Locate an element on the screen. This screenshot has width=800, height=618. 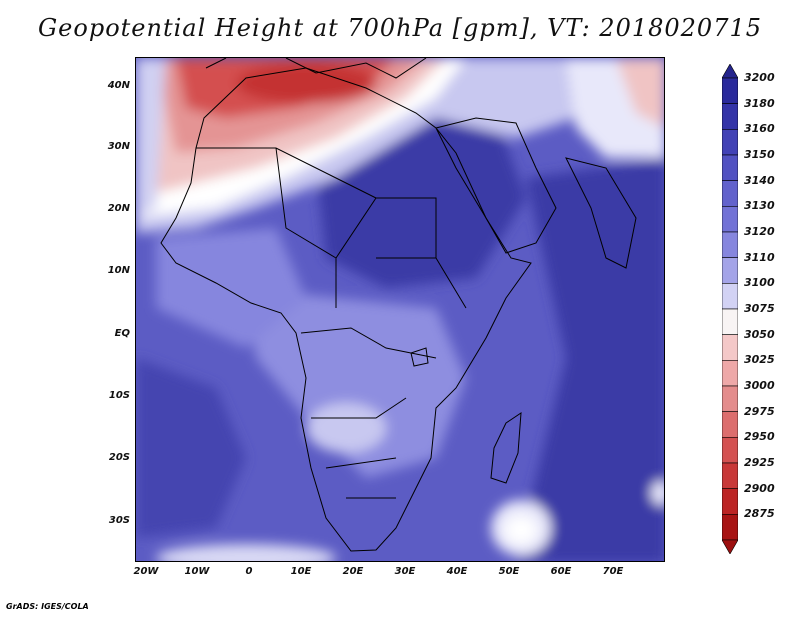
field-pale-east-dot is located at coordinates (657, 493).